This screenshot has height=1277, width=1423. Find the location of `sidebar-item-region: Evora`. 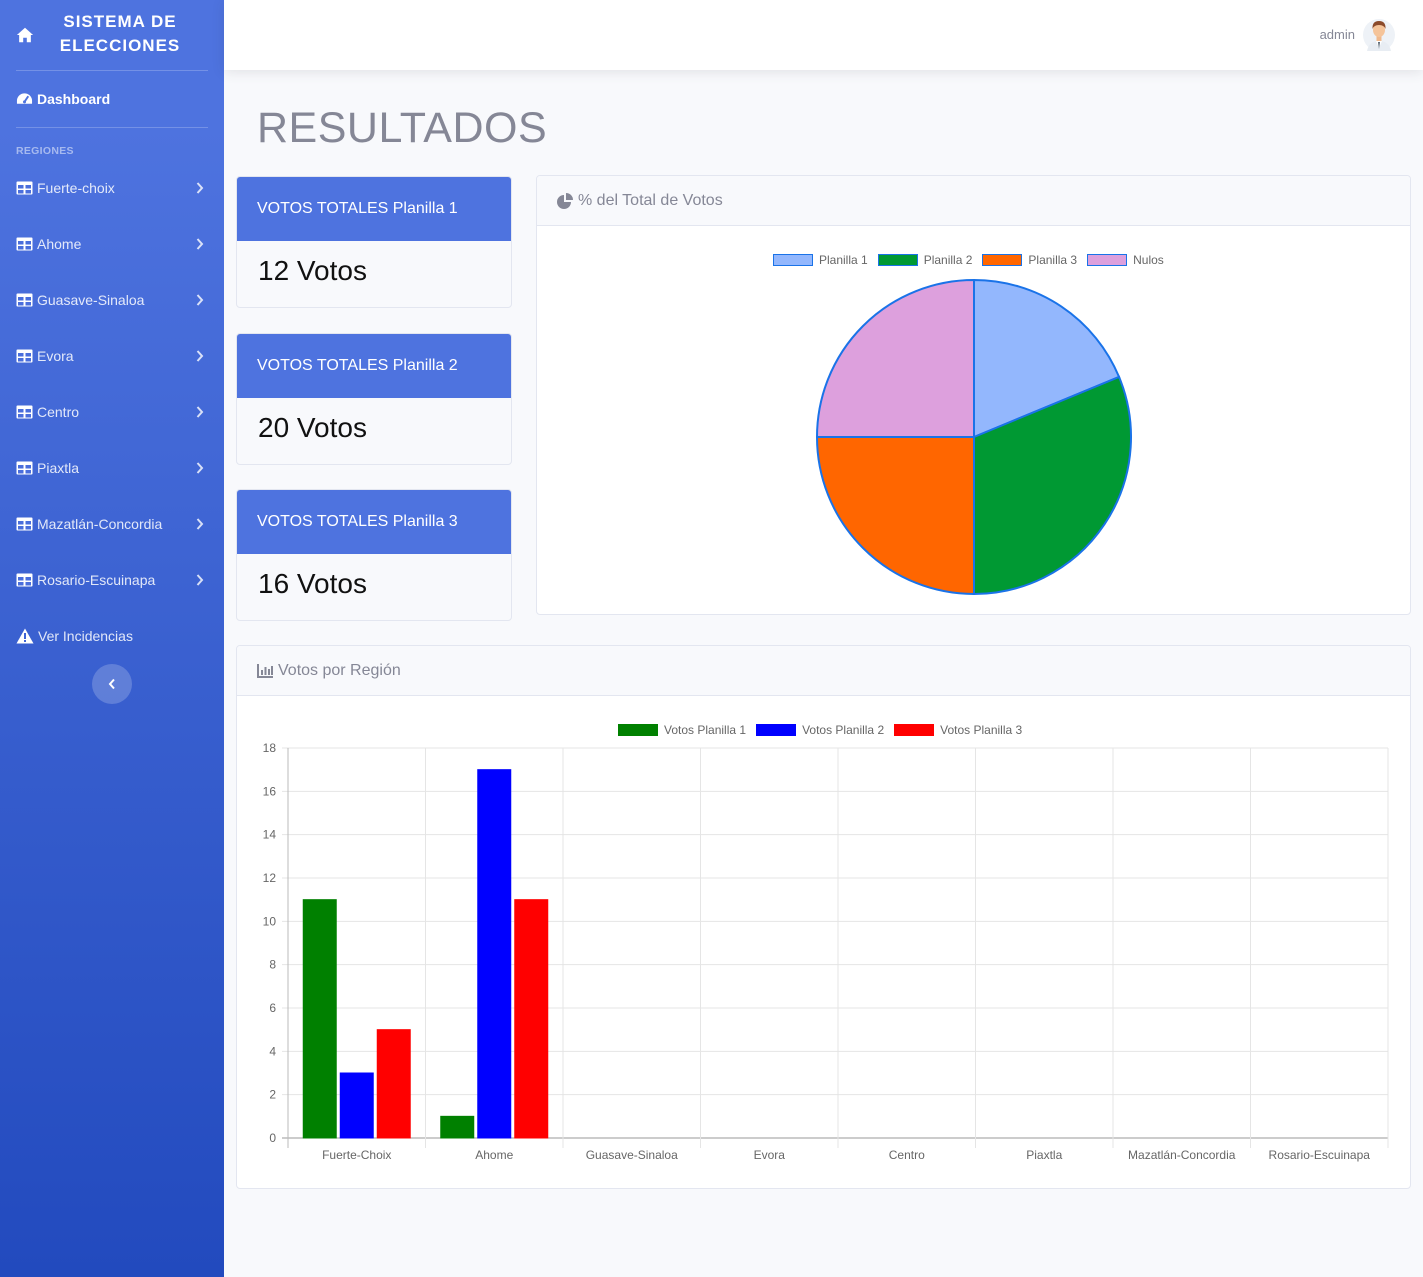

sidebar-item-region: Evora is located at coordinates (112, 356).